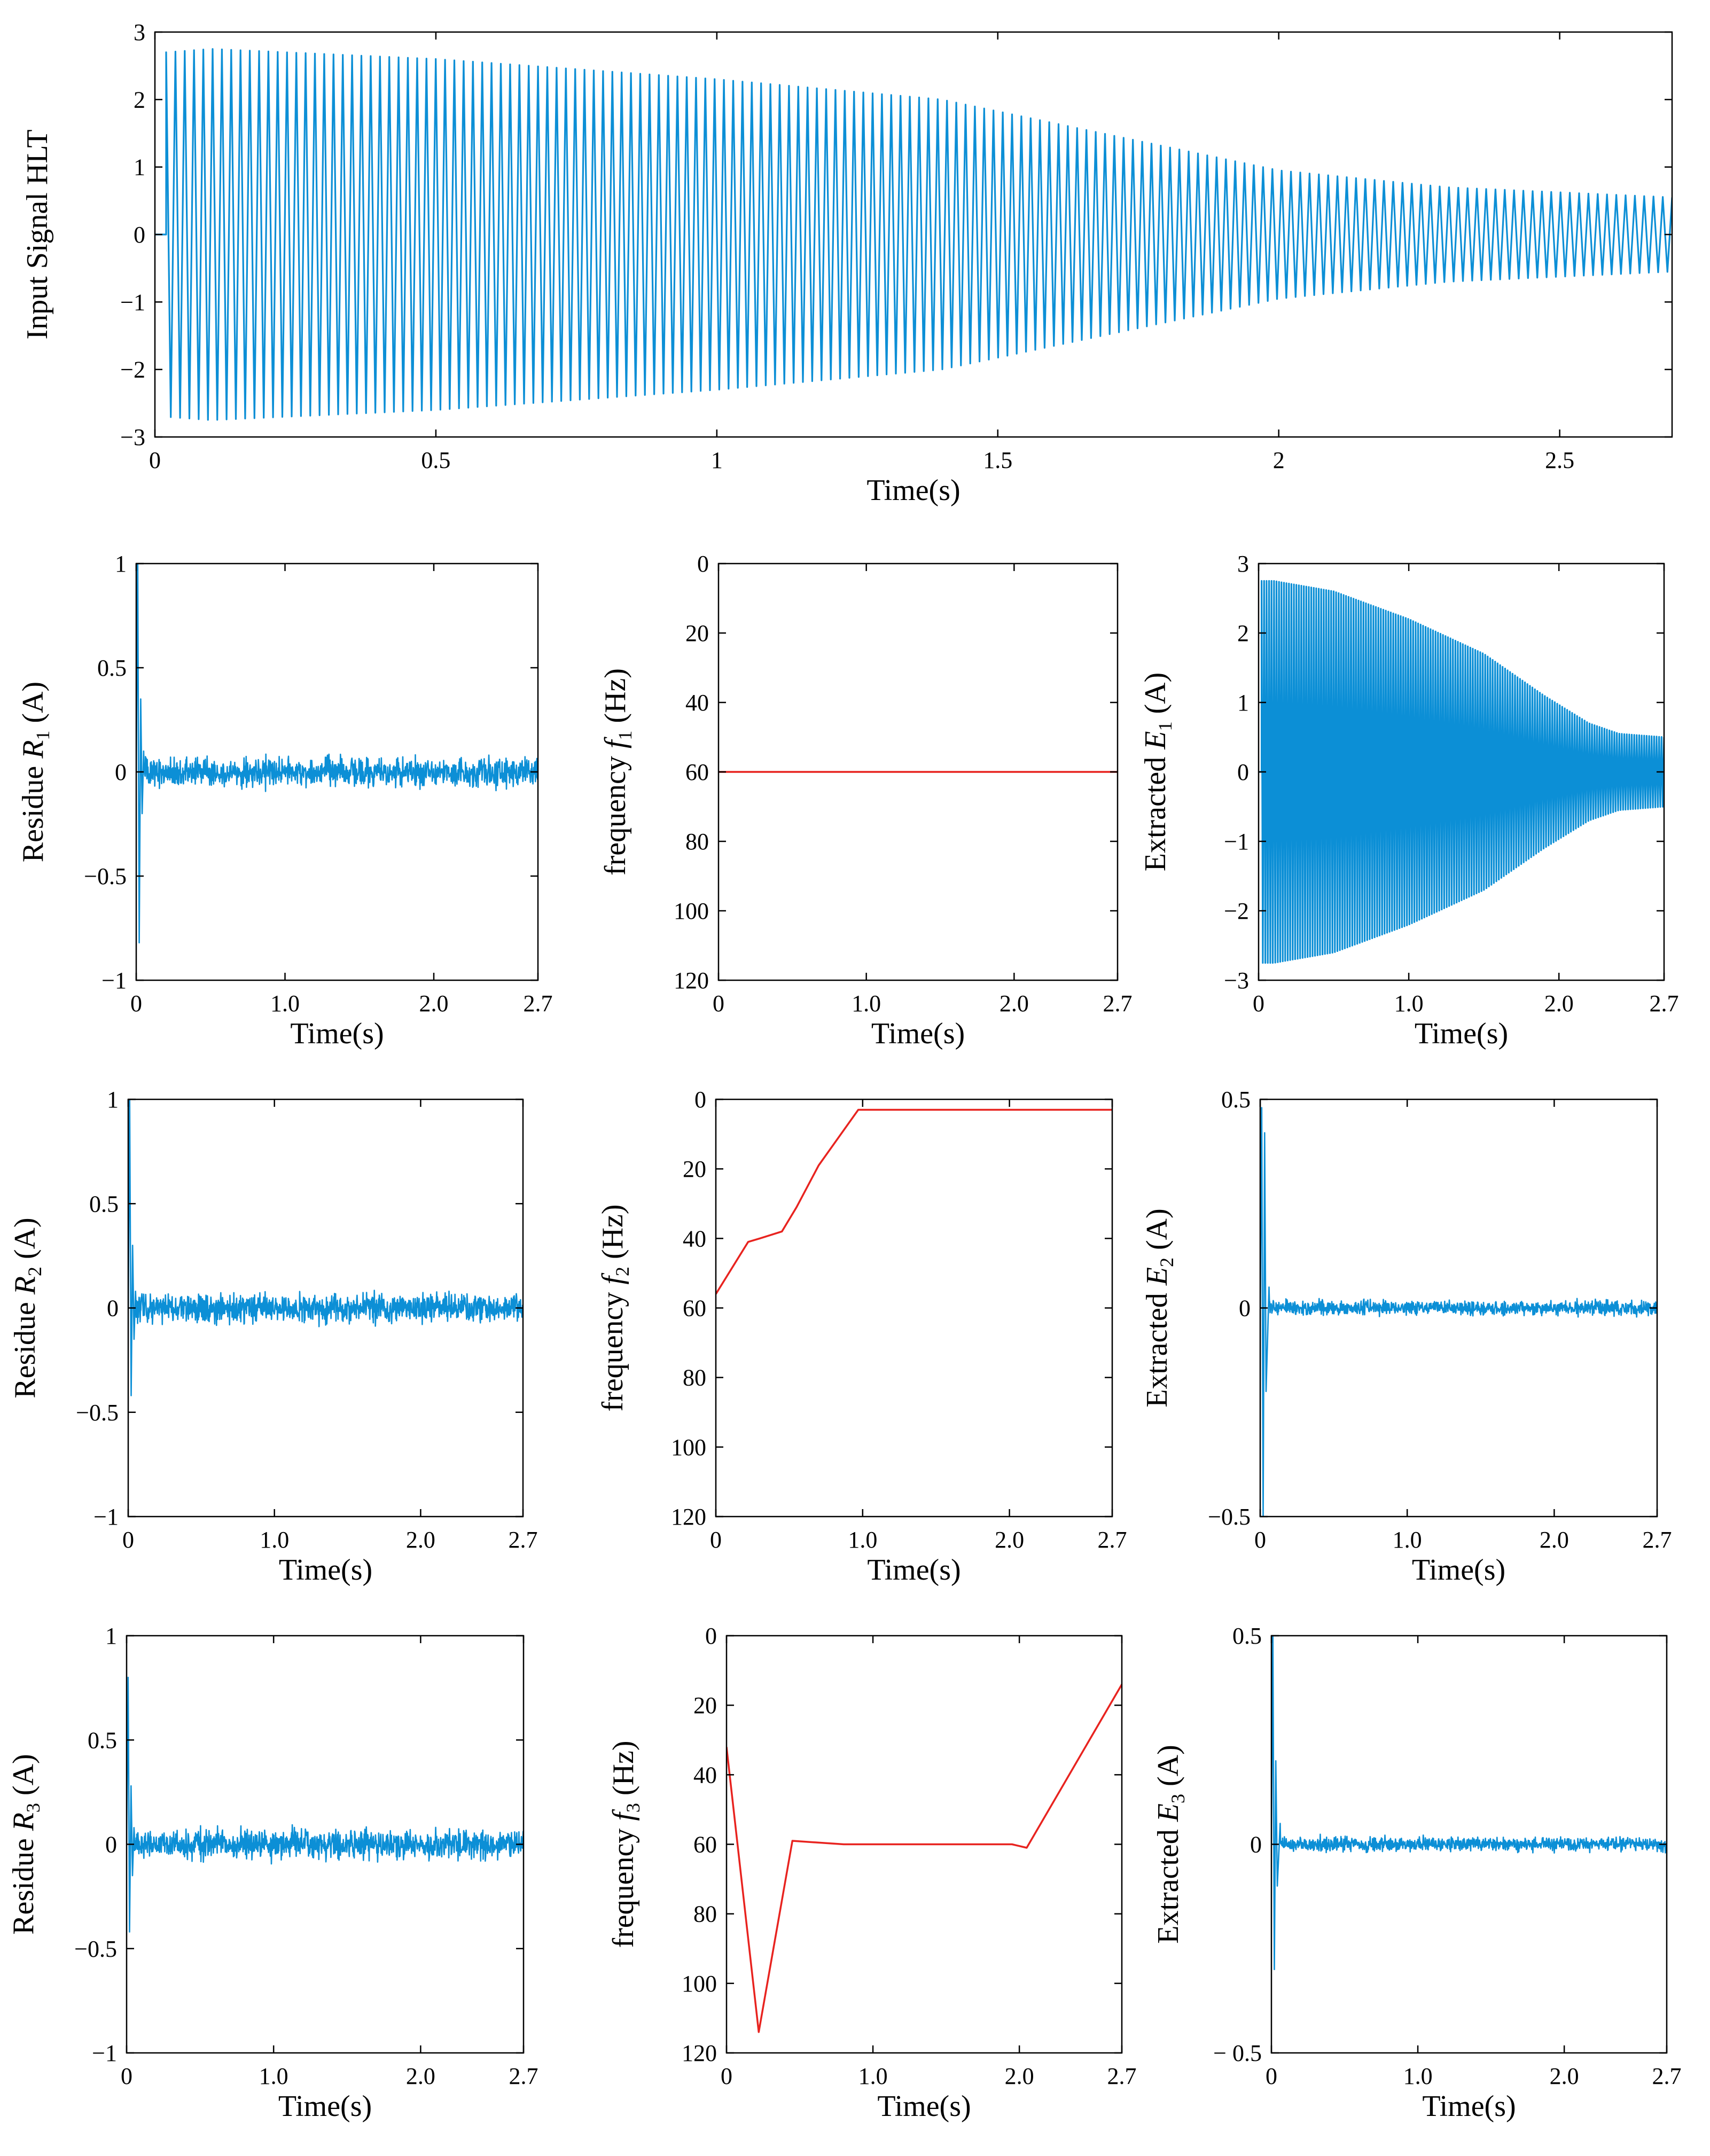 The image size is (1710, 2156). What do you see at coordinates (35, 772) in the screenshot?
I see `r1-ylabel: Residue R1 (A)` at bounding box center [35, 772].